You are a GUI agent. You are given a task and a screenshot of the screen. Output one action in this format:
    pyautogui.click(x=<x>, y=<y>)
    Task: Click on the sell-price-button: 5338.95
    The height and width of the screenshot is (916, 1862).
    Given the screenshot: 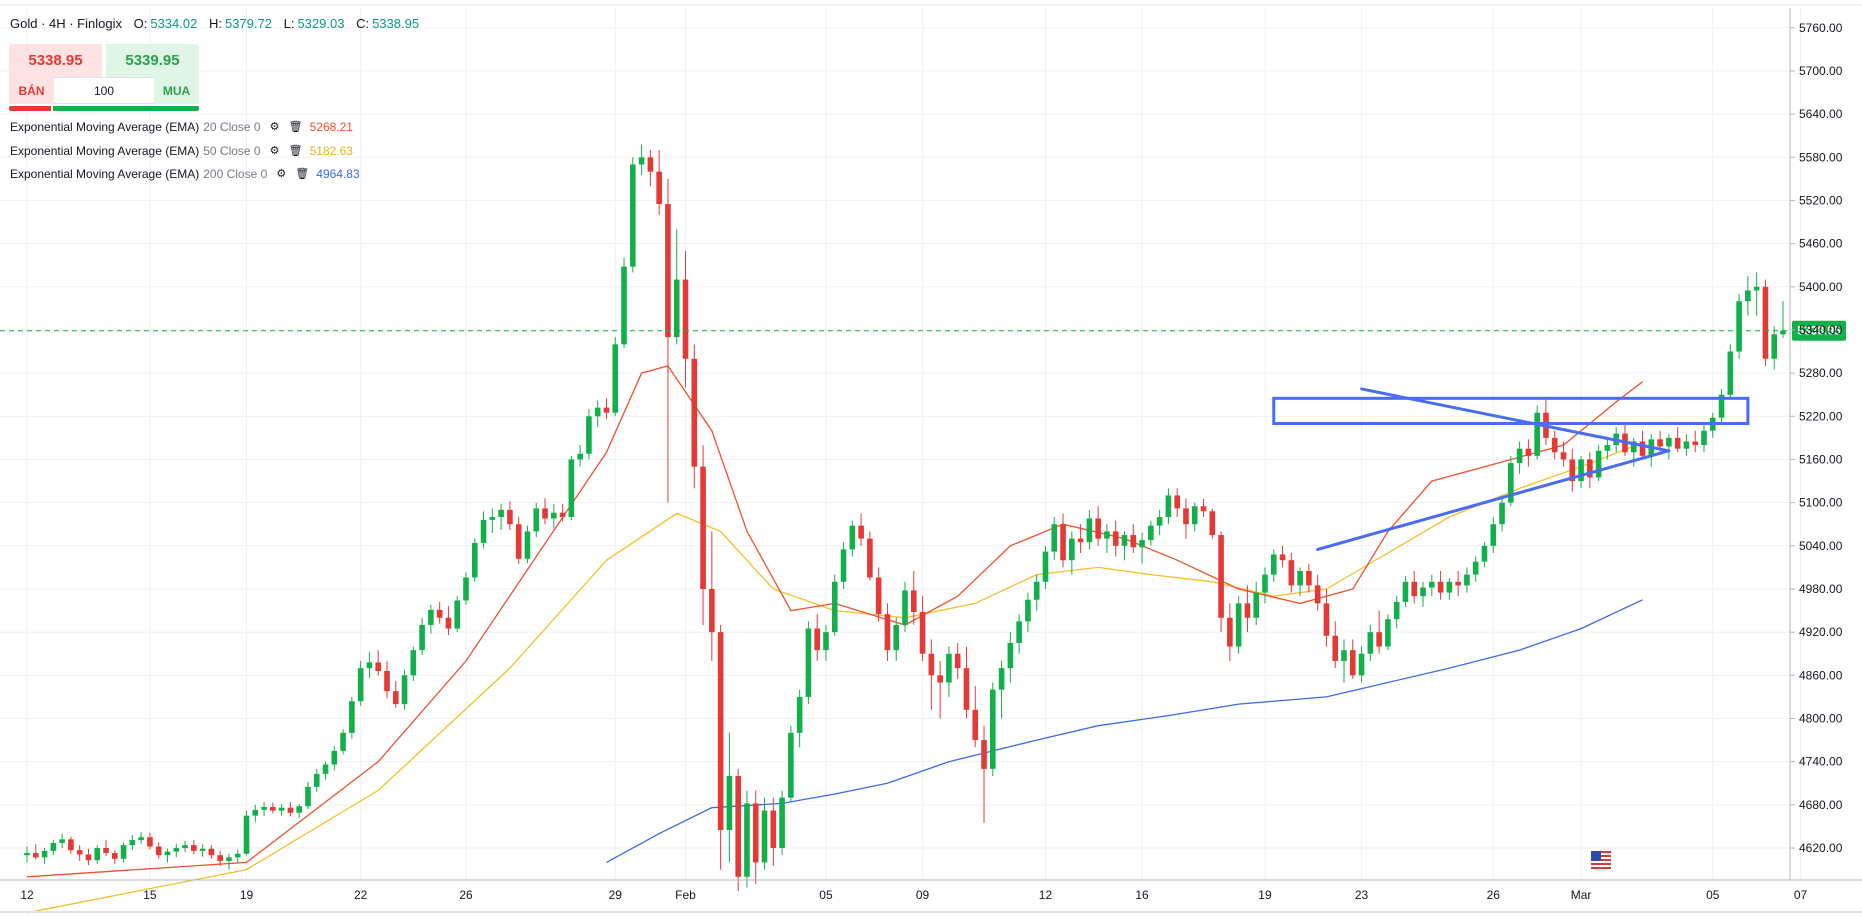 What is the action you would take?
    pyautogui.click(x=55, y=60)
    